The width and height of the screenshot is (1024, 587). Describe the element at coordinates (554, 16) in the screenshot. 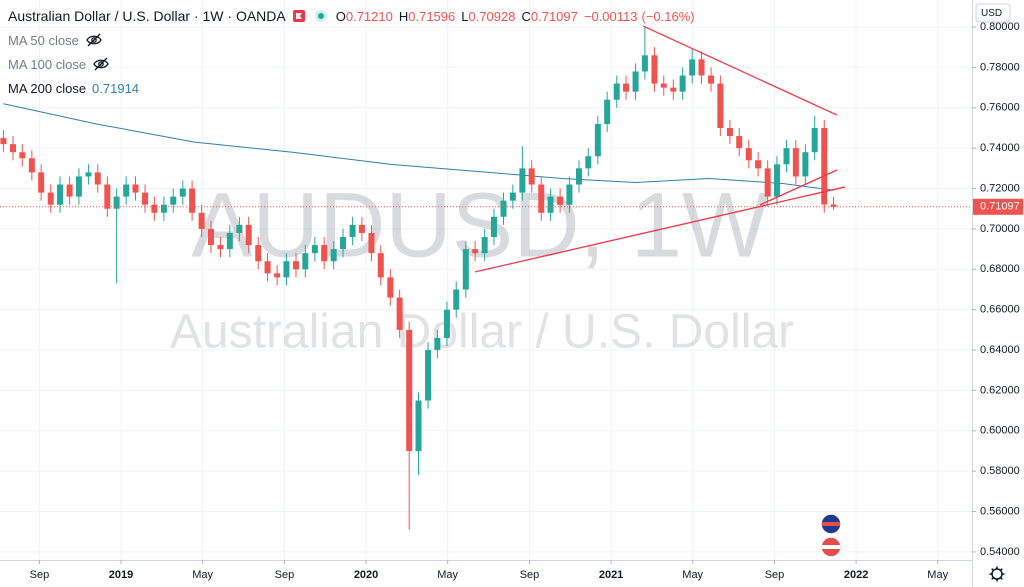

I see `ohlc-value: 0.71097` at that location.